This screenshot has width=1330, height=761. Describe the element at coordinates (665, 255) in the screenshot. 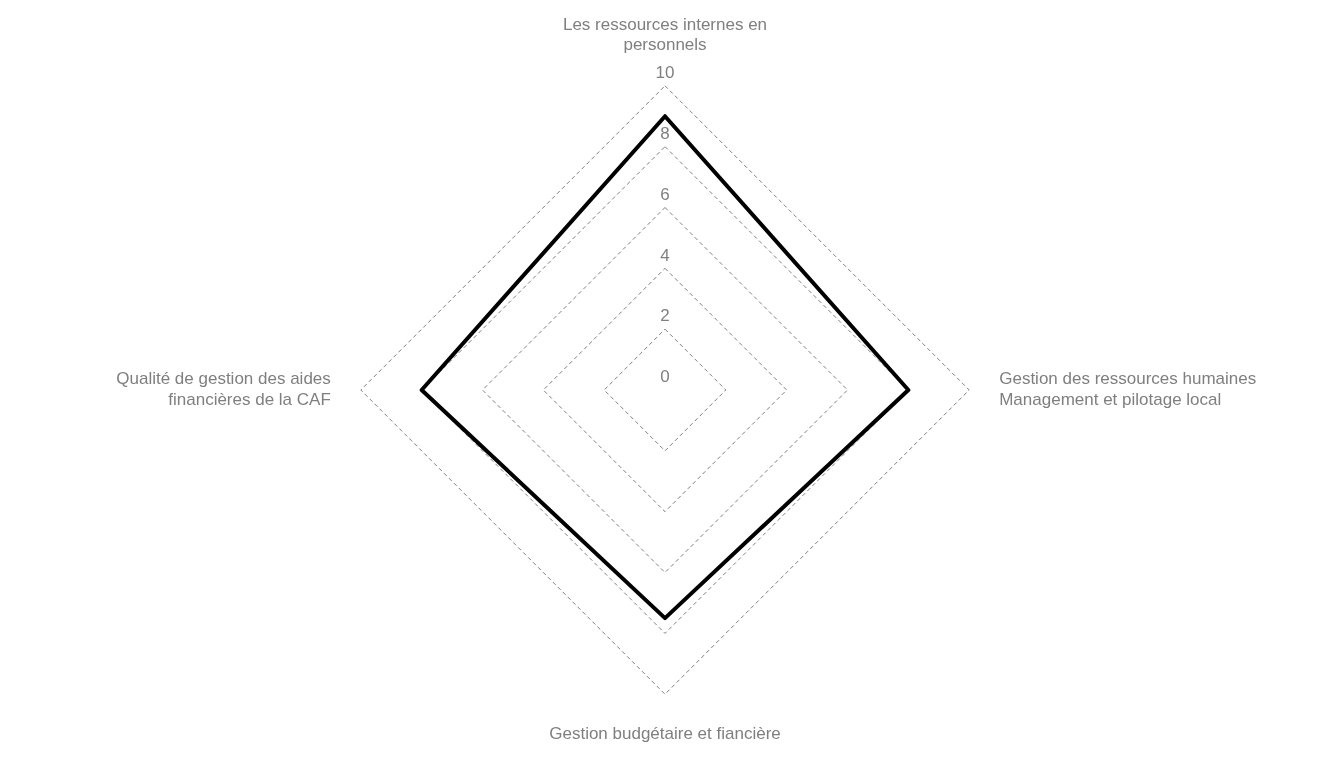

I see `y-tick-label: 4` at that location.